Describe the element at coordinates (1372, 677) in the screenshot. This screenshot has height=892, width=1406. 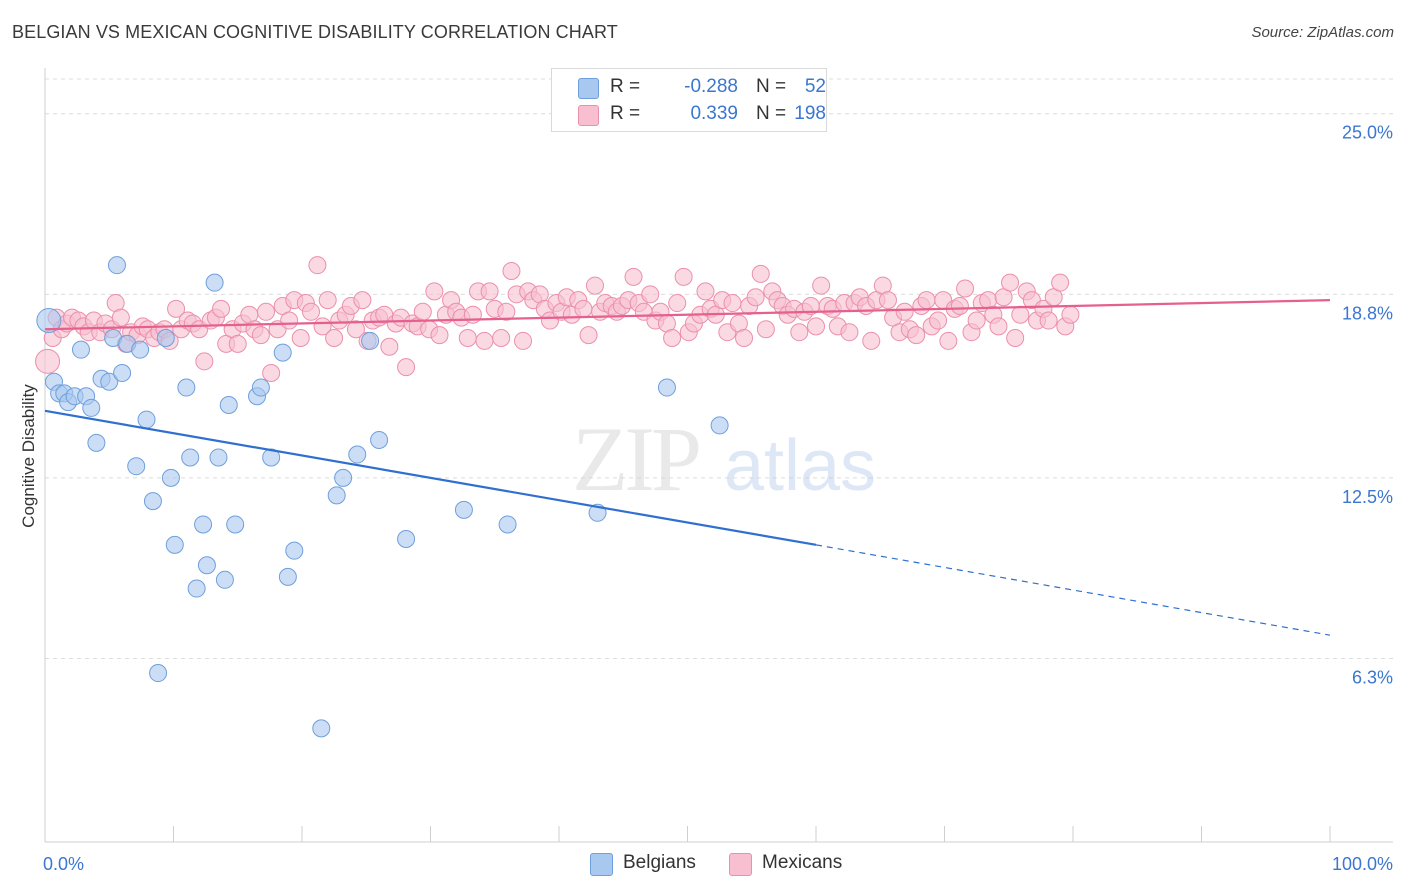
I see `y-tick-label: 6.3%` at that location.